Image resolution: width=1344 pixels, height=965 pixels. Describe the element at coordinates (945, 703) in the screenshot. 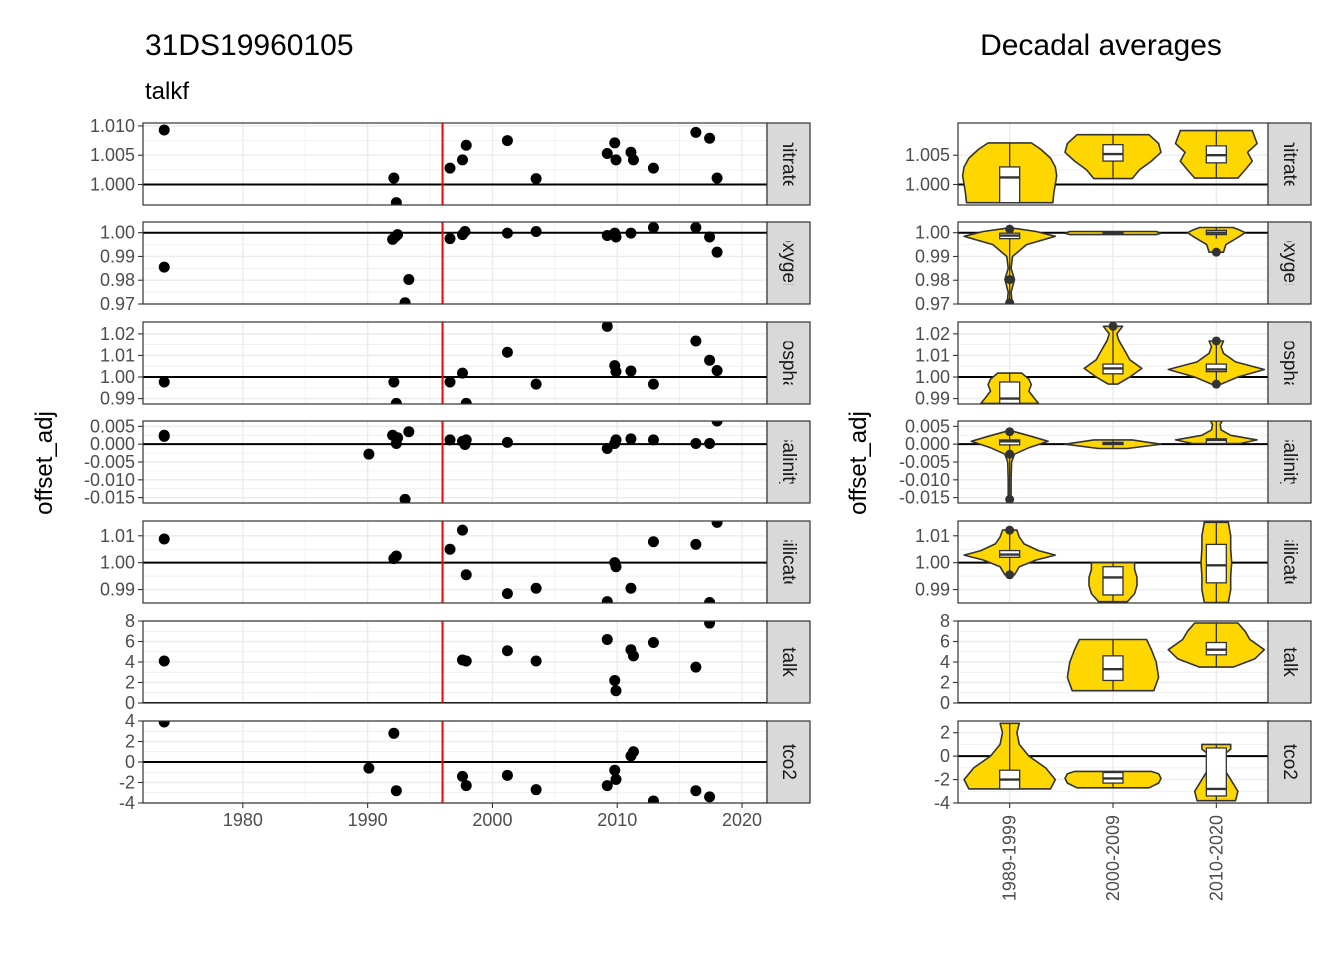

I see `y-tick-label: 0` at that location.